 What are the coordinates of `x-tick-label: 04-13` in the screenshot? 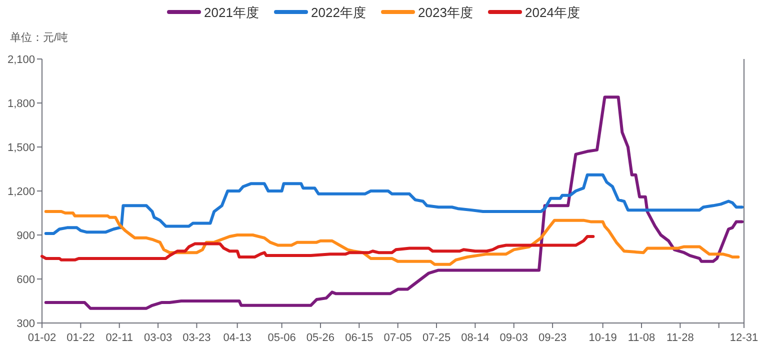 It's located at (237, 338).